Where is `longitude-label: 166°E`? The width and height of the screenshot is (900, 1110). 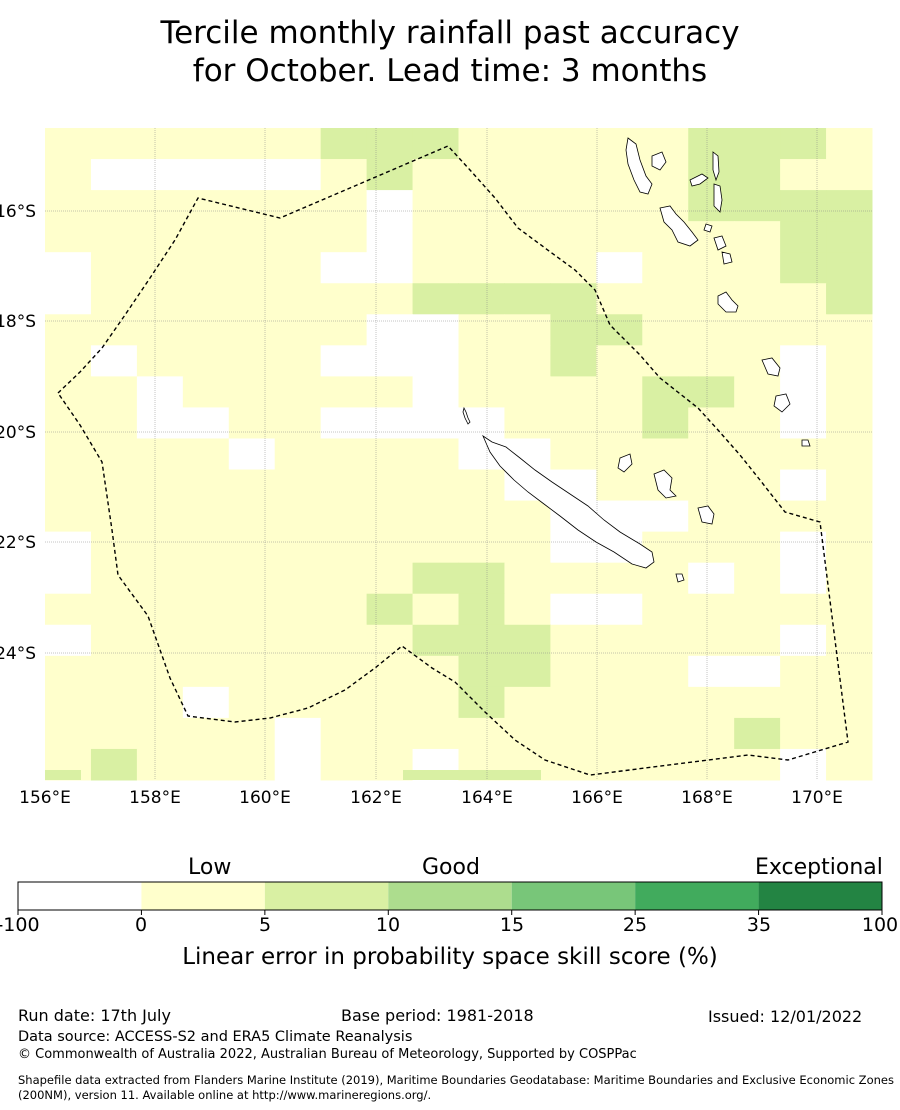
longitude-label: 166°E is located at coordinates (597, 798).